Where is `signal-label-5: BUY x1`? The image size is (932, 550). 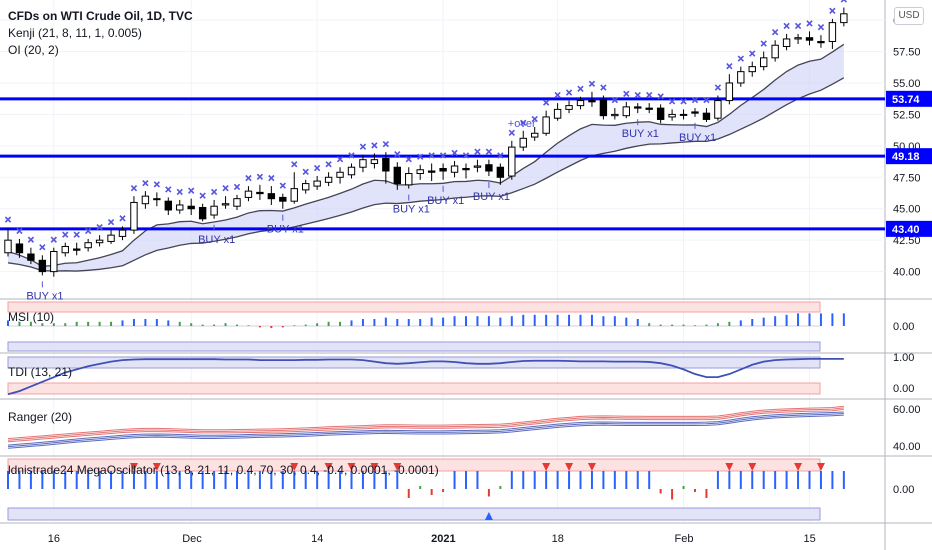 signal-label-5: BUY x1 is located at coordinates (491, 197).